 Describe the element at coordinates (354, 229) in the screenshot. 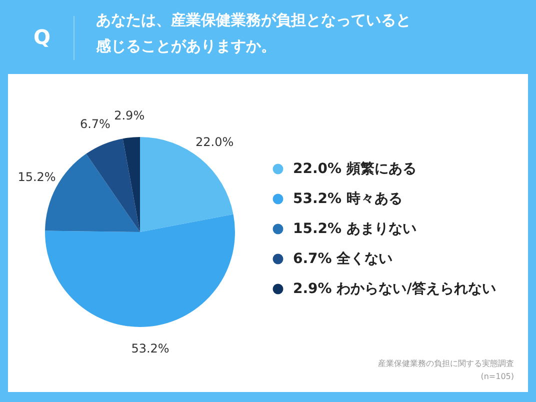

I see `legend-label: 15.2% あまりない` at that location.